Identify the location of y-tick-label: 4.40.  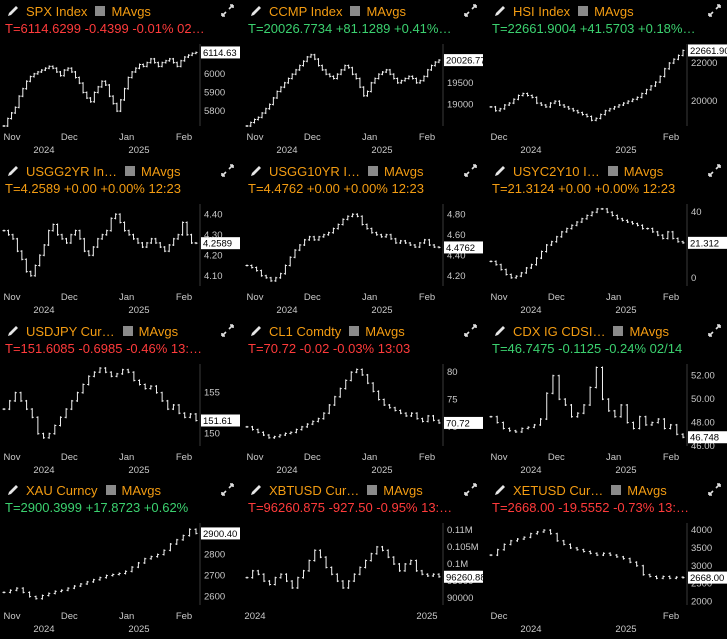
(456, 255).